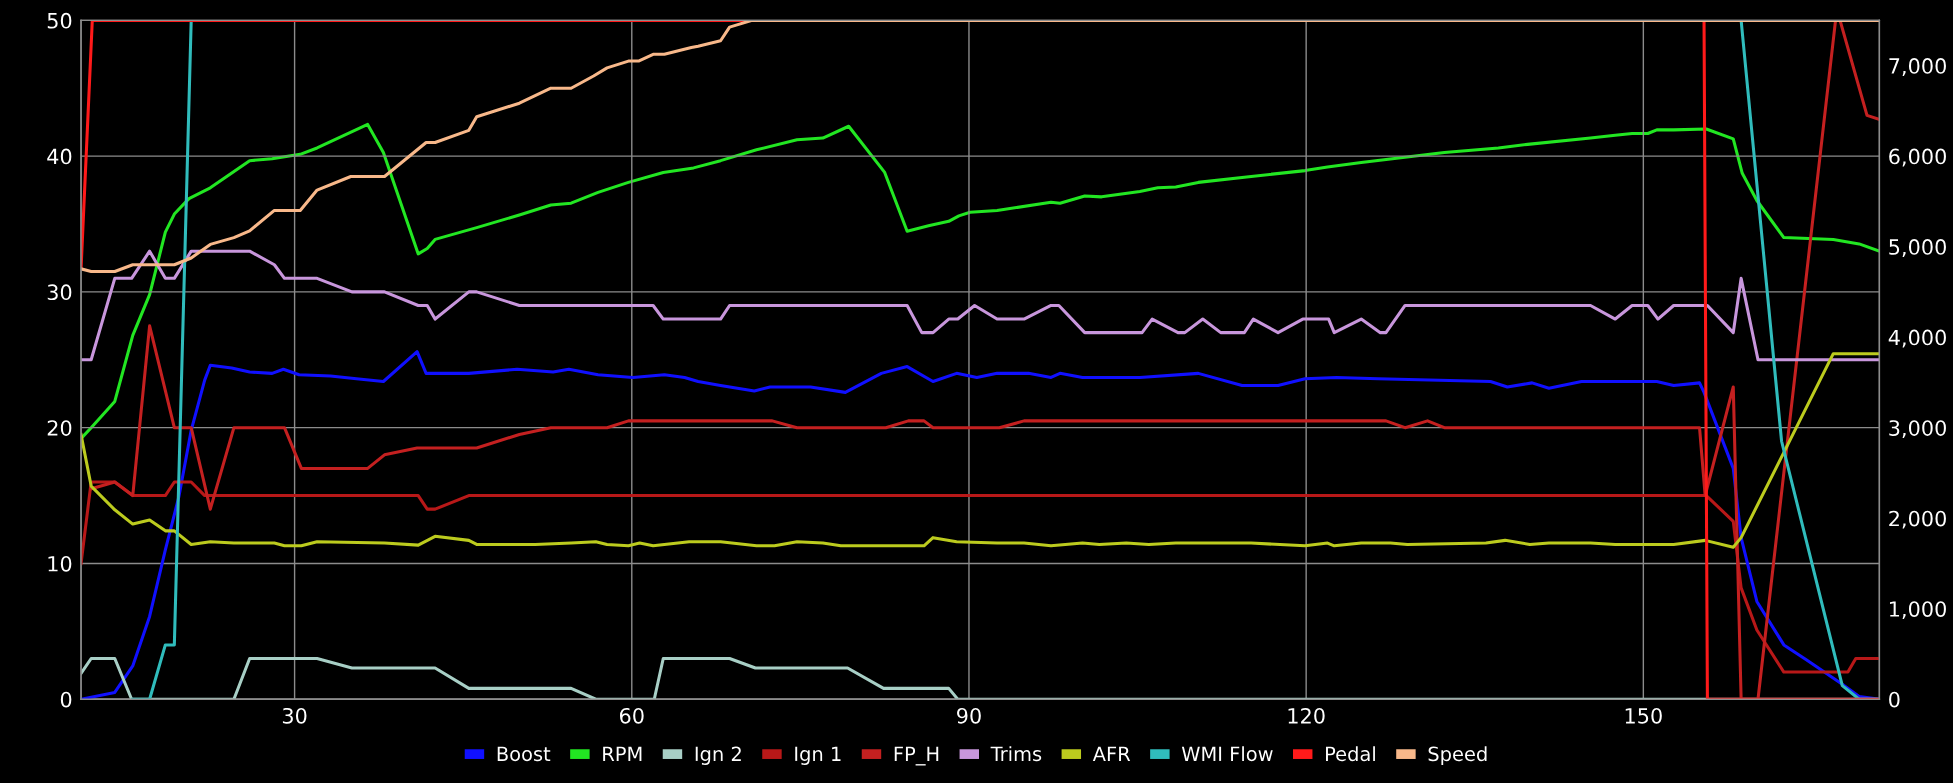 The image size is (1953, 783). What do you see at coordinates (631, 715) in the screenshot?
I see `x-tick-label: 60` at bounding box center [631, 715].